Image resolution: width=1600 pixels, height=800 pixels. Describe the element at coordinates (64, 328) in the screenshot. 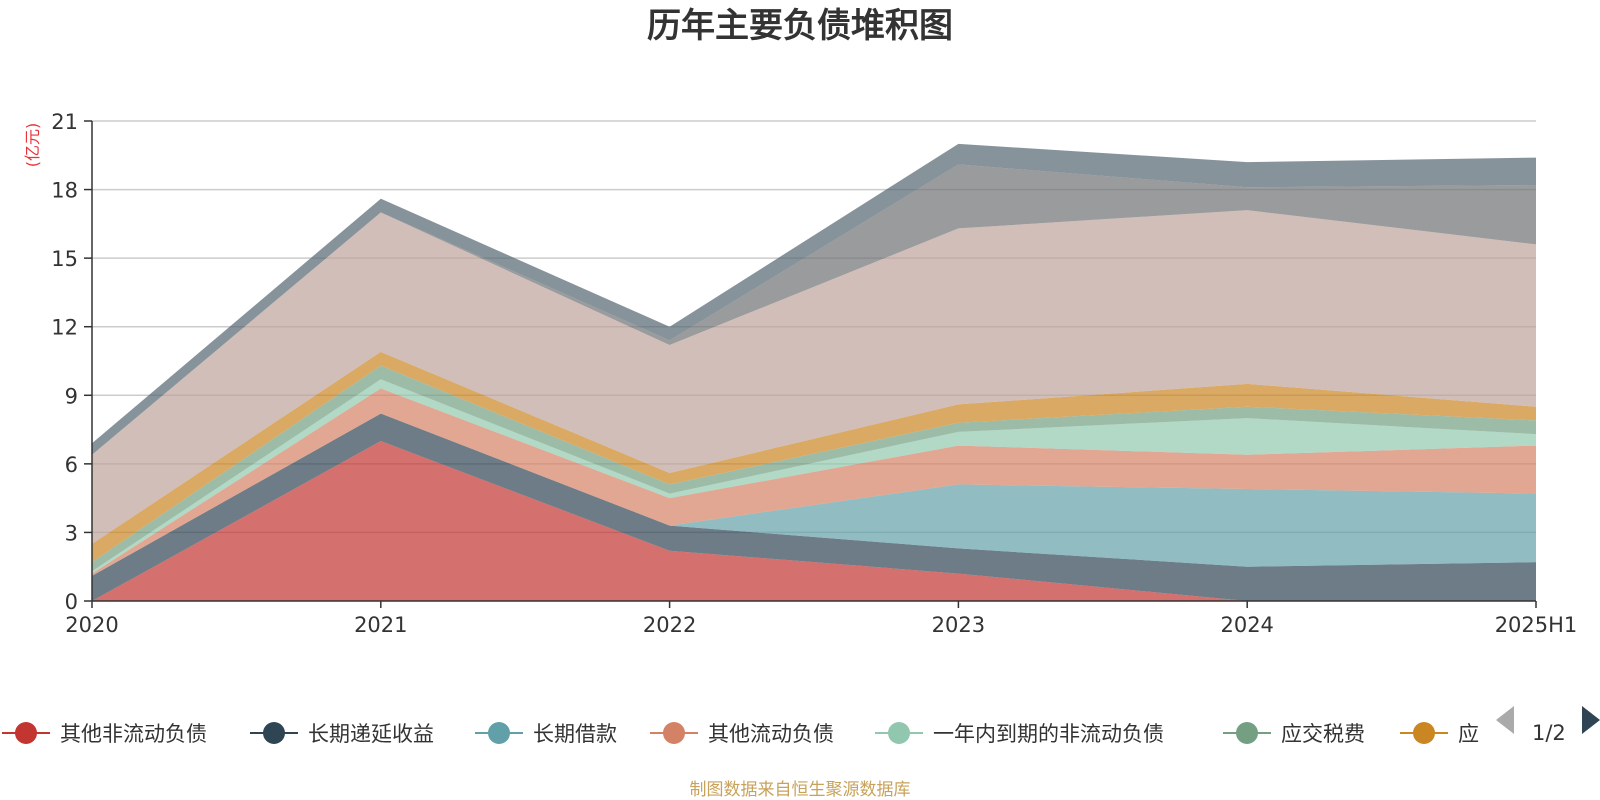

I see `y-tick-label: 12` at that location.